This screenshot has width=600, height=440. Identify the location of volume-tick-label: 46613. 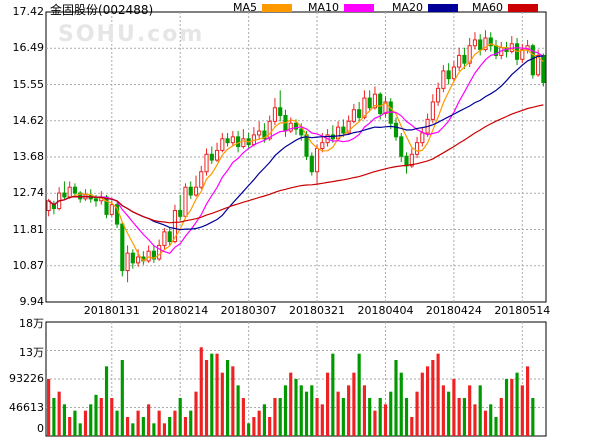
(26, 407).